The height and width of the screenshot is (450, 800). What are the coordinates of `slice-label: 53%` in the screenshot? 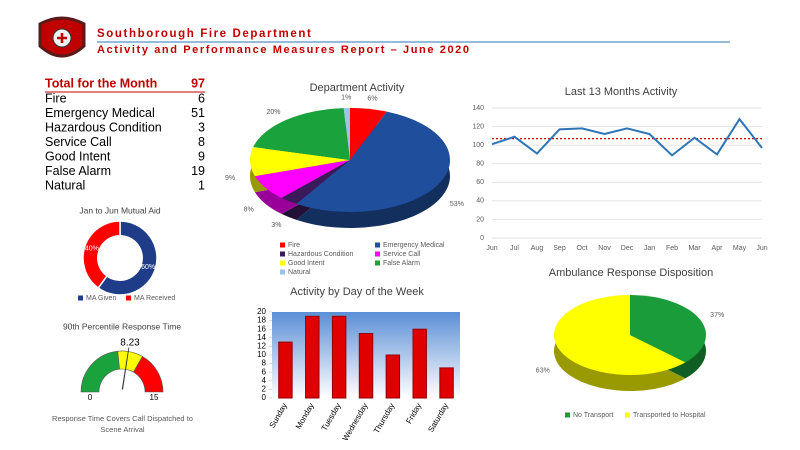 It's located at (457, 204).